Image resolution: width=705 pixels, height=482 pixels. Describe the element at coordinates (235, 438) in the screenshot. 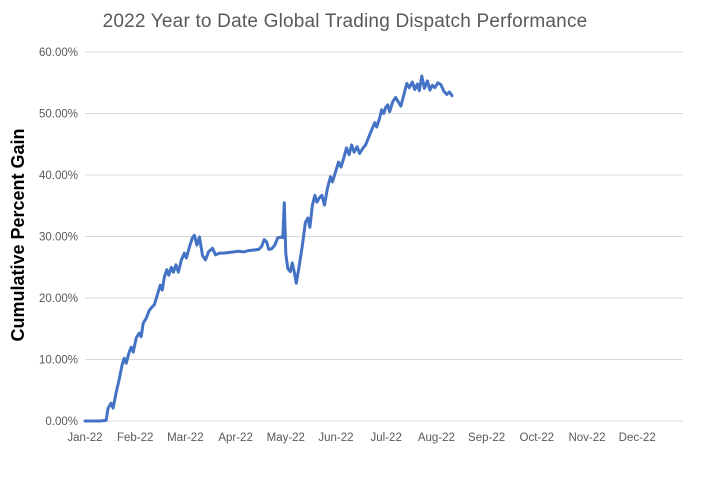

I see `x-tick-label: Apr-22` at that location.